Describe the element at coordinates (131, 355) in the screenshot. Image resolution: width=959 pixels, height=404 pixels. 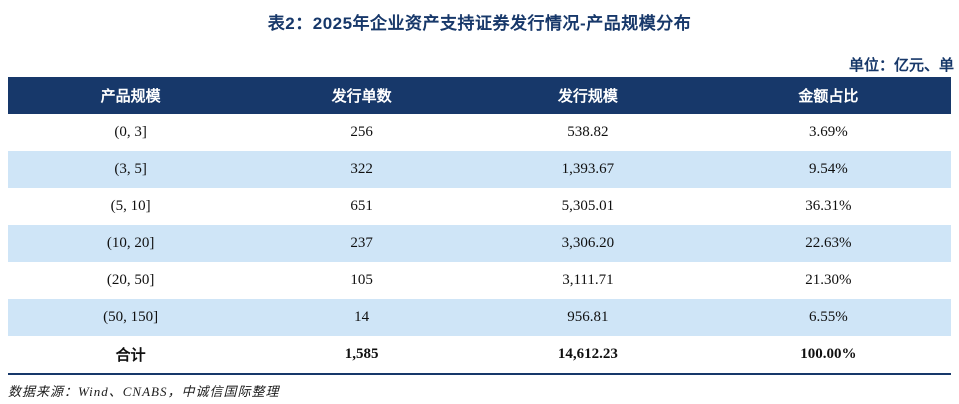
I see `cell-total-label: 合计` at that location.